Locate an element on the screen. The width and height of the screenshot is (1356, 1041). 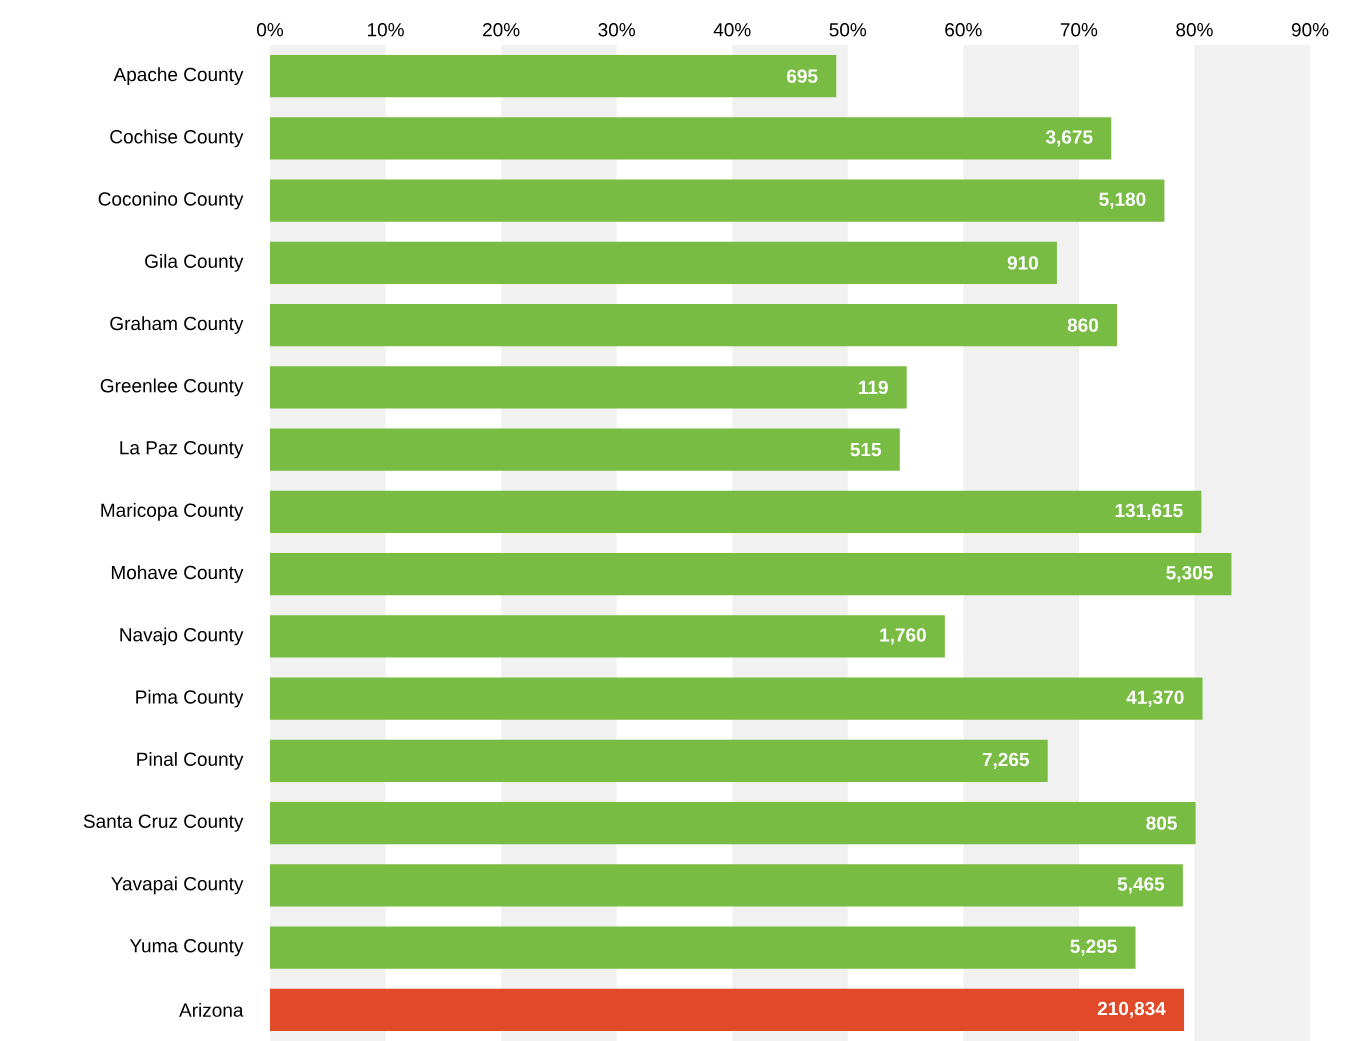
y-tick-label: Apache County is located at coordinates (178, 76).